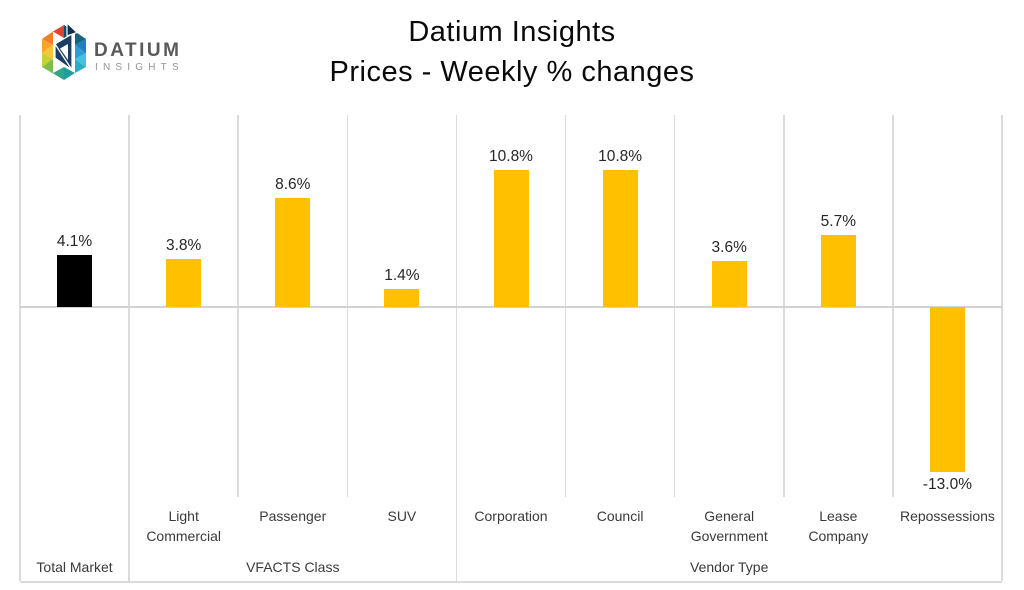 The height and width of the screenshot is (590, 1024). I want to click on bar-total-market, so click(75, 281).